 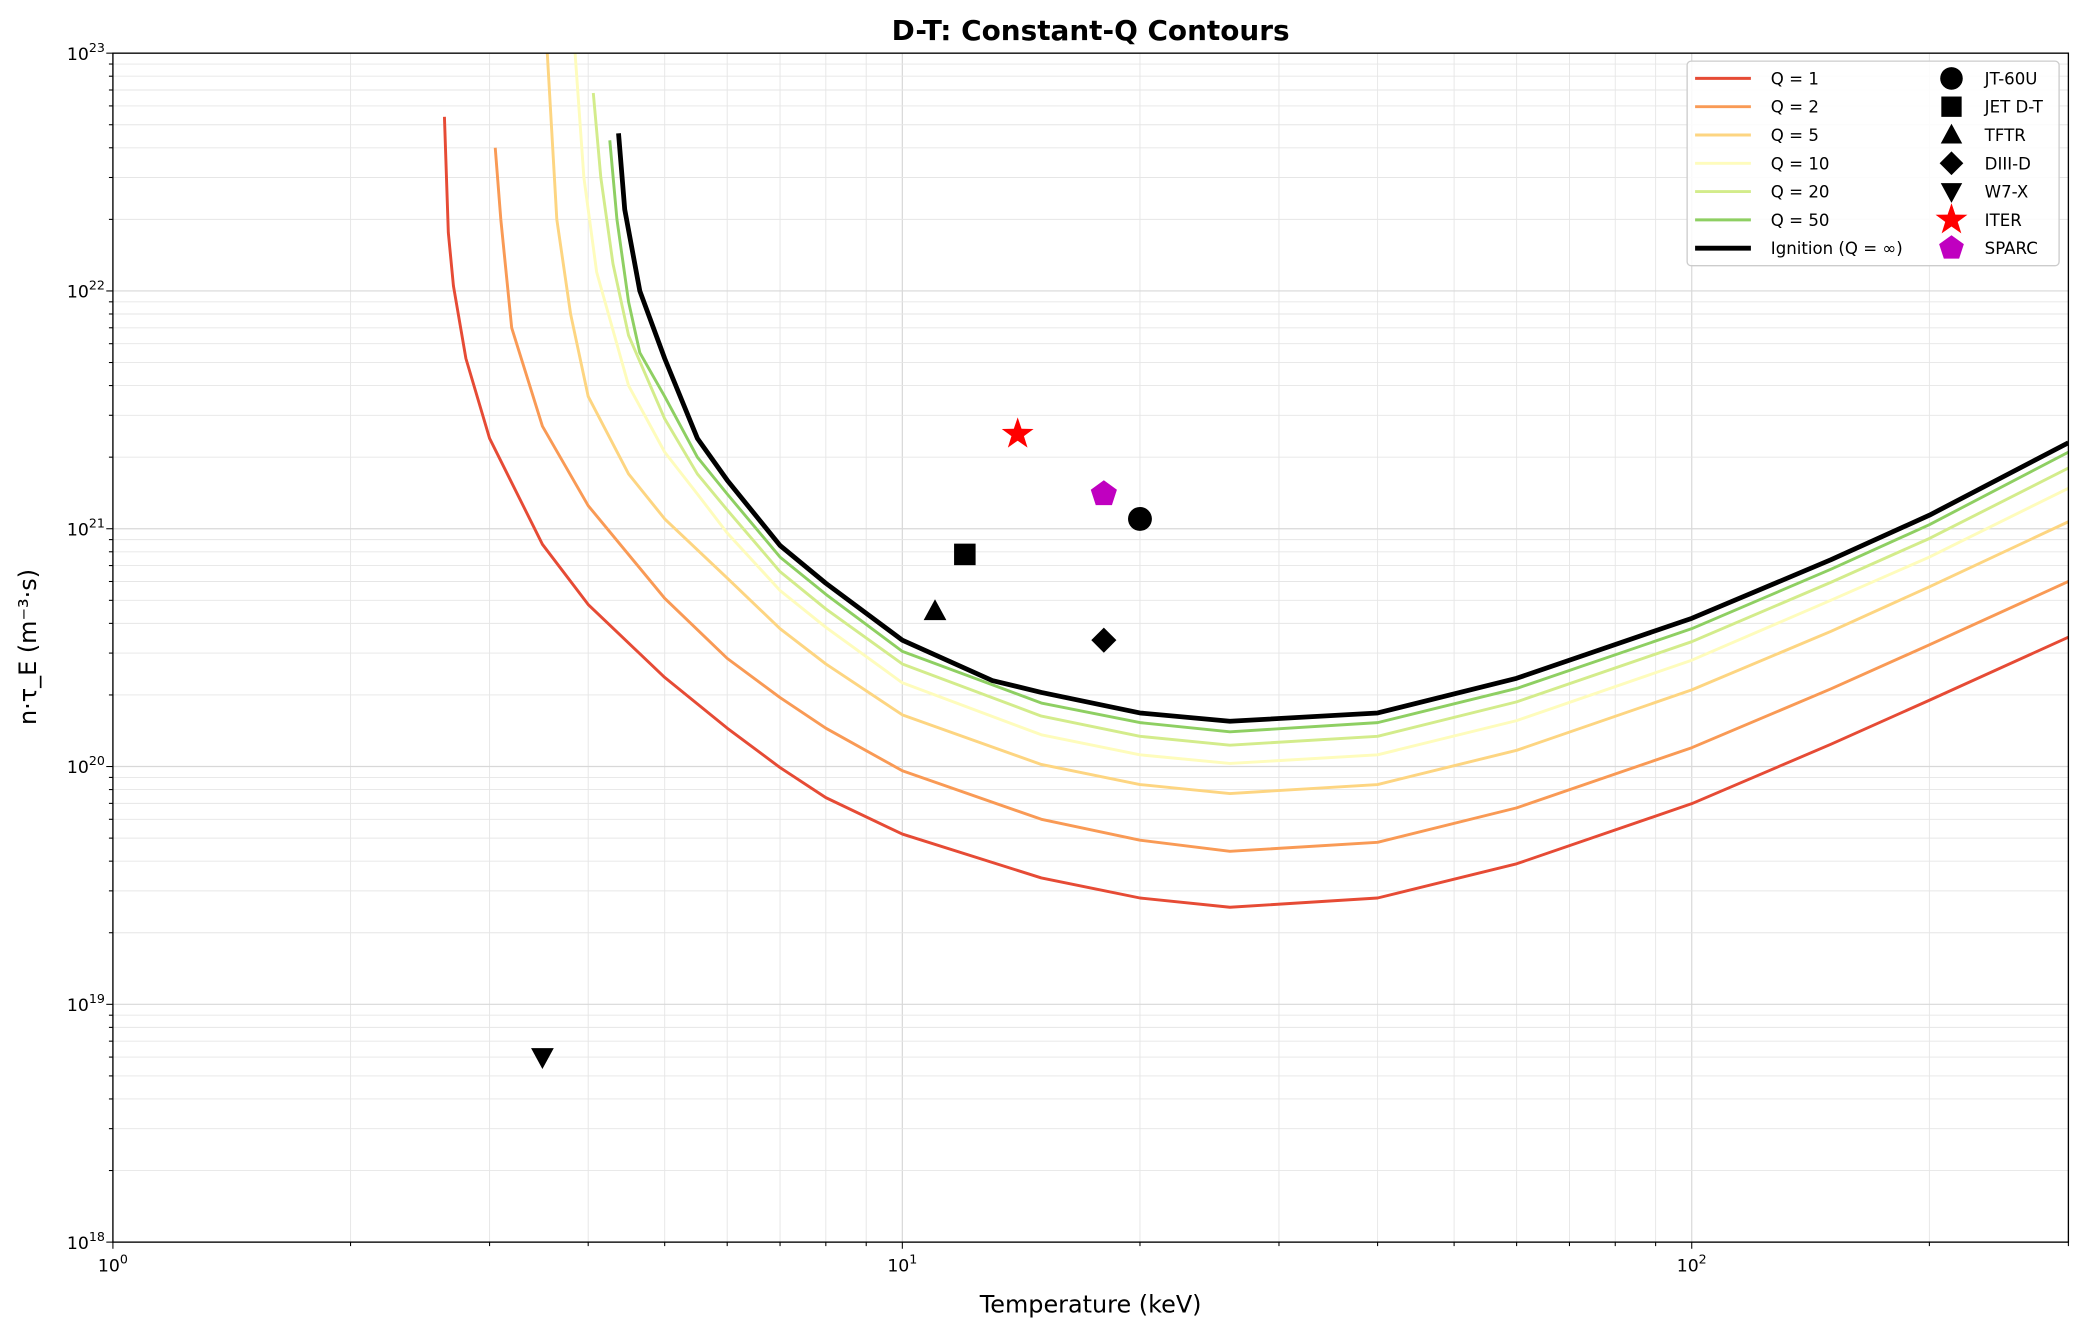 What do you see at coordinates (2014, 107) in the screenshot?
I see `legend-label: JET D-T` at bounding box center [2014, 107].